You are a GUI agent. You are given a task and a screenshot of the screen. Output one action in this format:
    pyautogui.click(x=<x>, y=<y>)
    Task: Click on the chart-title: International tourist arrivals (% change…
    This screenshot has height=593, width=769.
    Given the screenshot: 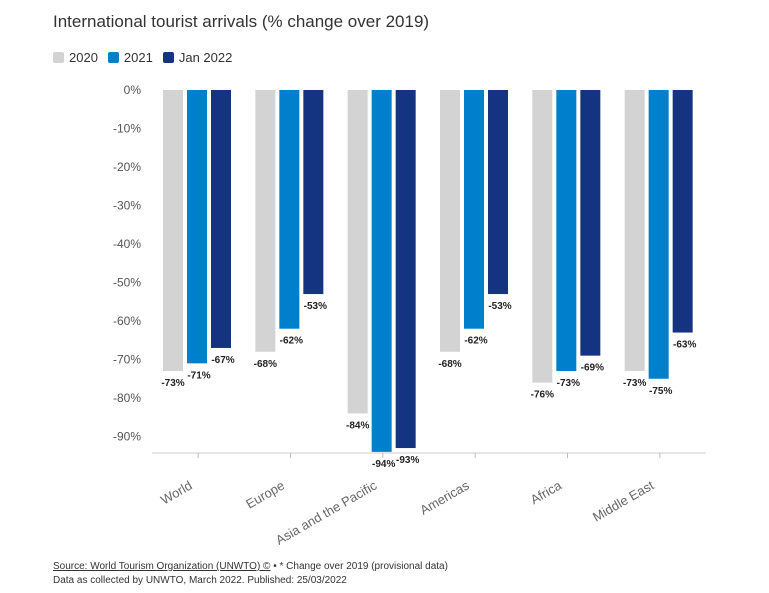 What is the action you would take?
    pyautogui.click(x=241, y=21)
    